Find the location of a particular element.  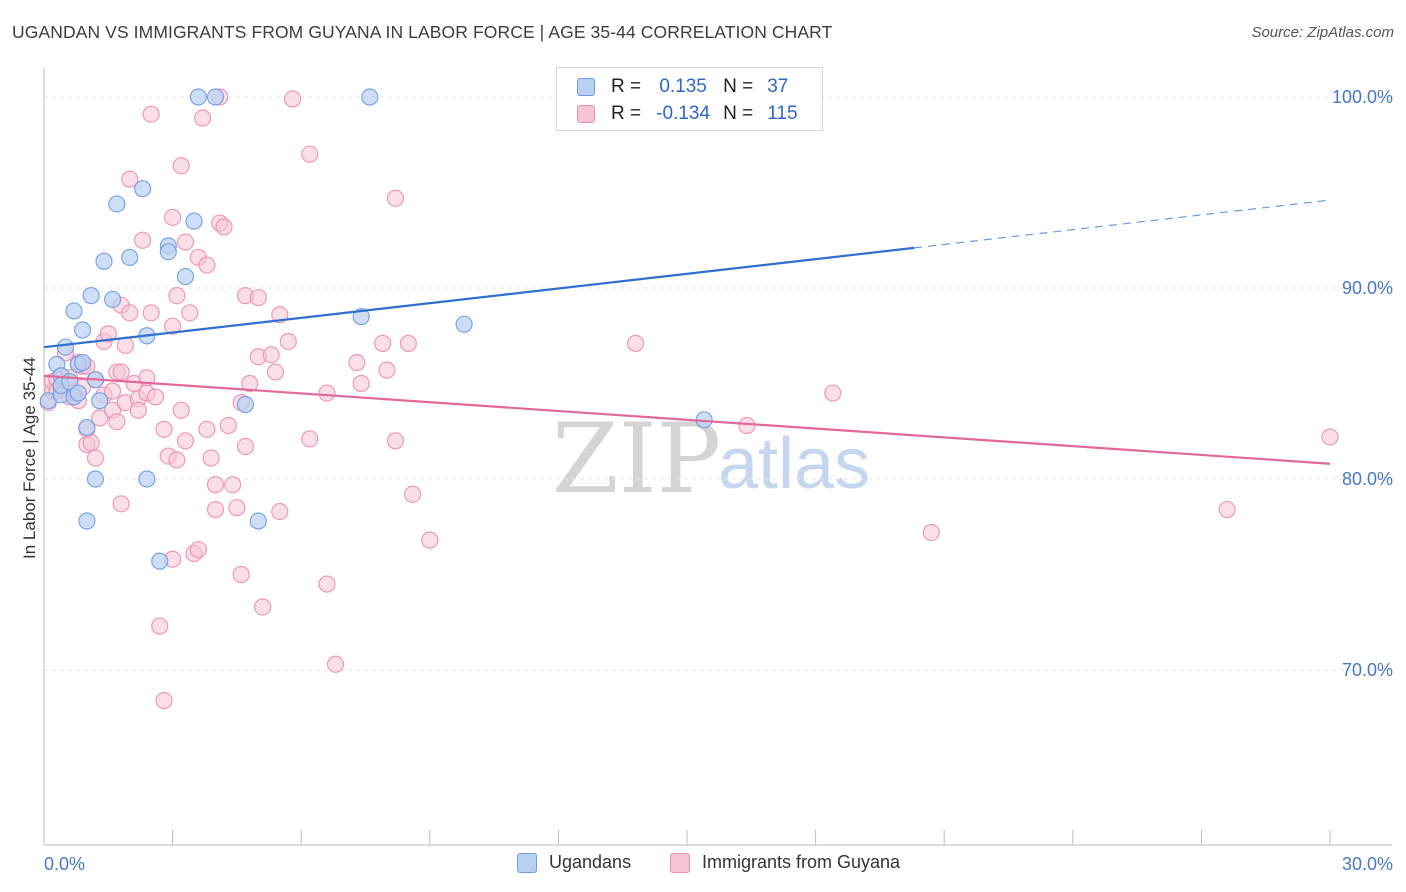

legend-r-value: -0.134 is located at coordinates (683, 113).